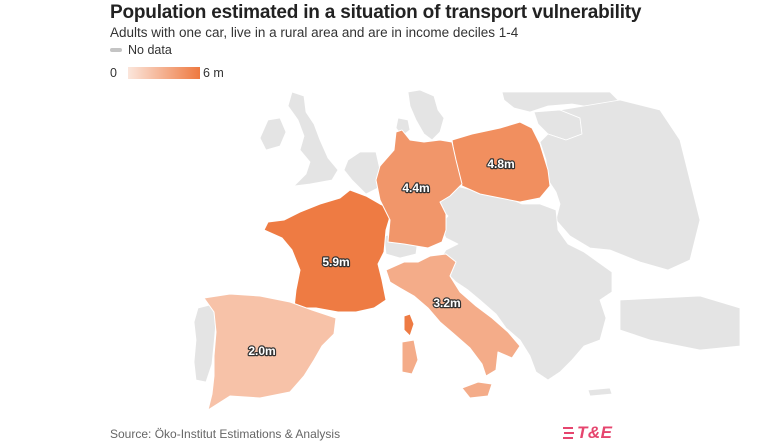 This screenshot has height=445, width=780. Describe the element at coordinates (500, 164) in the screenshot. I see `value-label-poland: 4.8m` at that location.